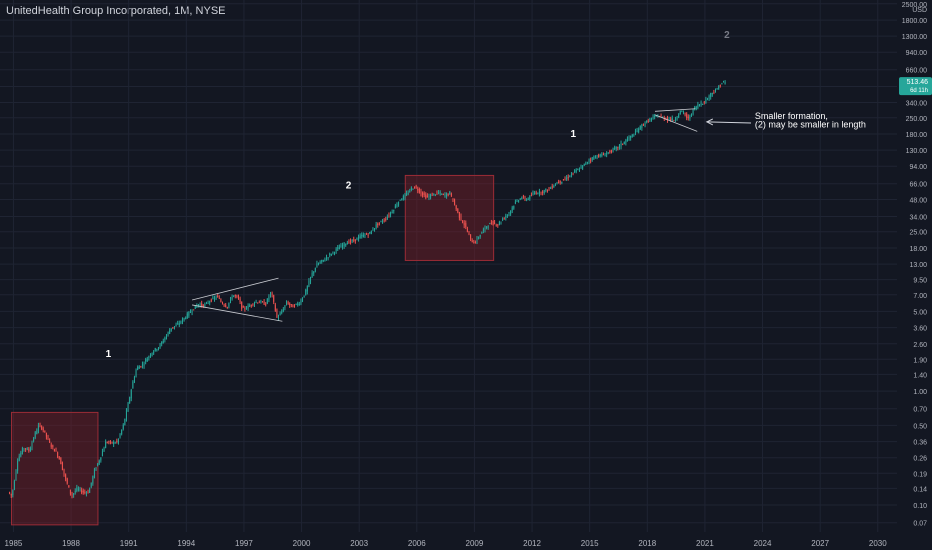  Describe the element at coordinates (919, 10) in the screenshot. I see `currency-label: USD` at that location.